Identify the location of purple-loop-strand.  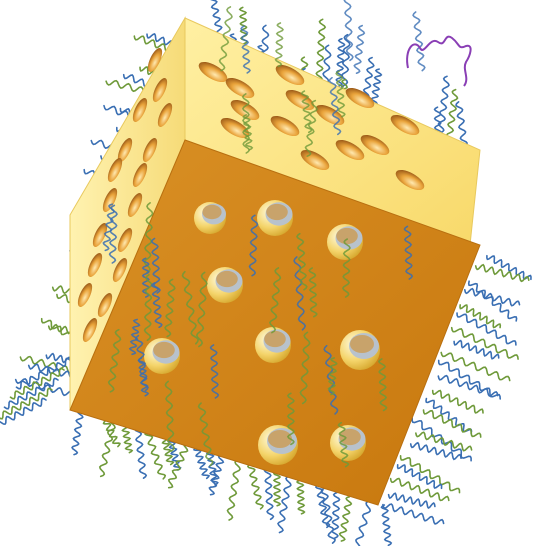
(439, 61).